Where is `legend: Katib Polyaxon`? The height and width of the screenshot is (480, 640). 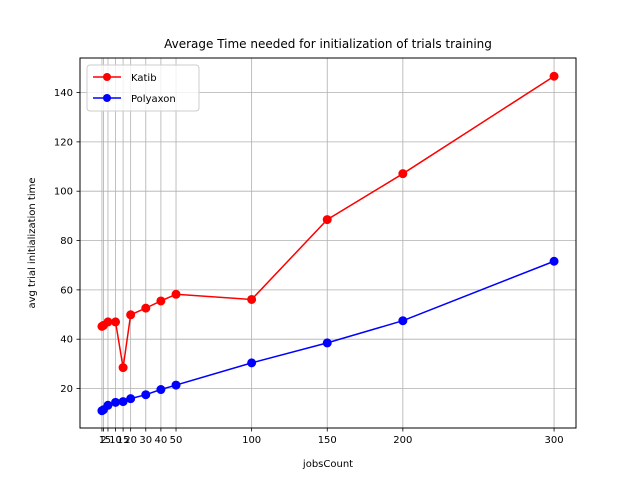 legend: Katib Polyaxon is located at coordinates (143, 88).